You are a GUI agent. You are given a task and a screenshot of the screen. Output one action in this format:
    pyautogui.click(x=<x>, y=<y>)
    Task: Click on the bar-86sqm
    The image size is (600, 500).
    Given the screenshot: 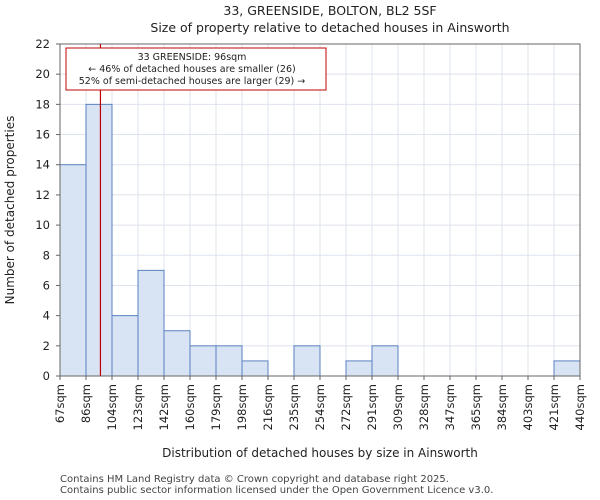 What is the action you would take?
    pyautogui.click(x=99, y=240)
    